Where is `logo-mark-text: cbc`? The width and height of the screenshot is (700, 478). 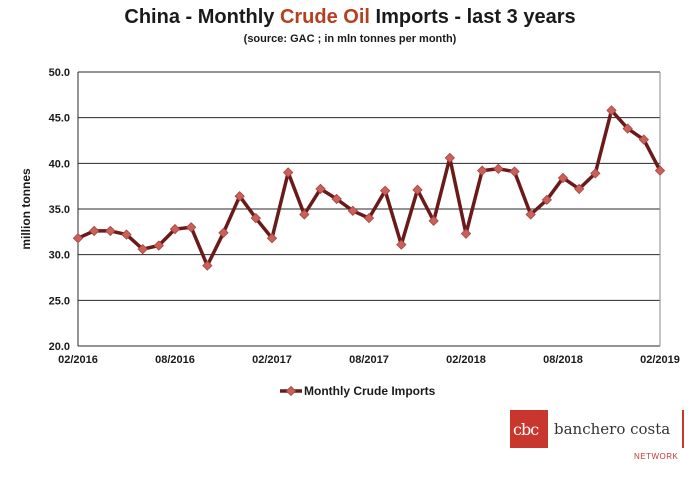
logo-mark-text: cbc is located at coordinates (526, 429).